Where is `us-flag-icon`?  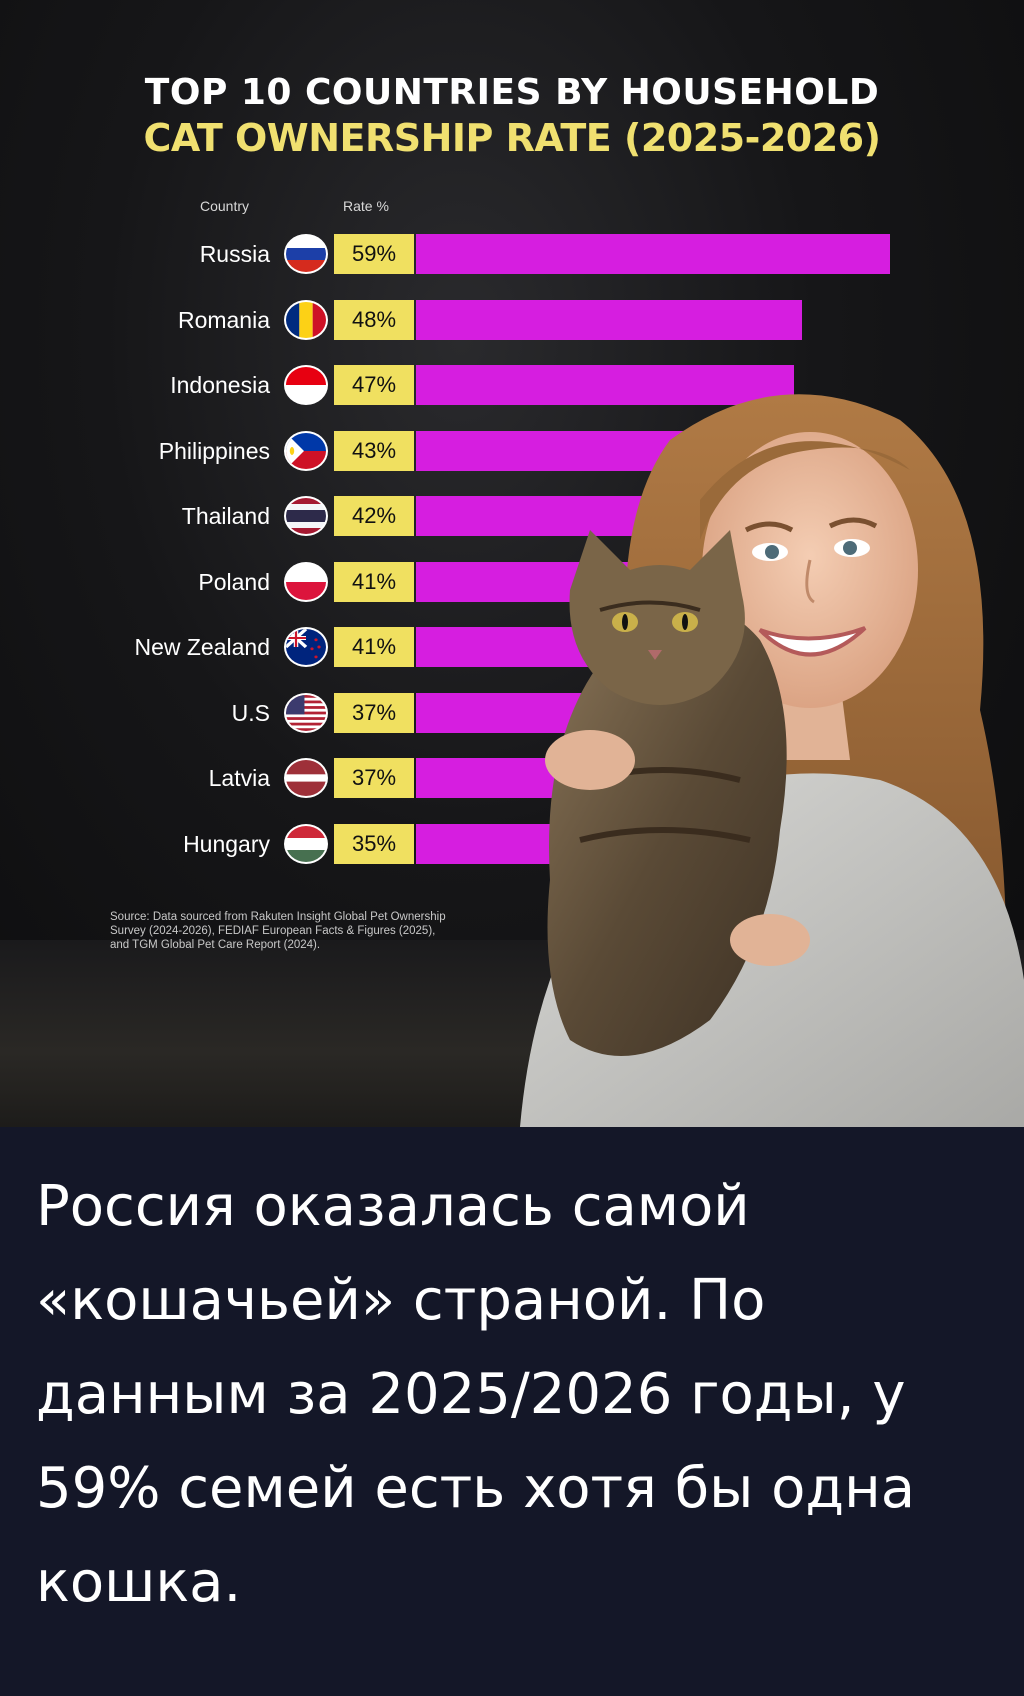
us-flag-icon is located at coordinates (306, 713).